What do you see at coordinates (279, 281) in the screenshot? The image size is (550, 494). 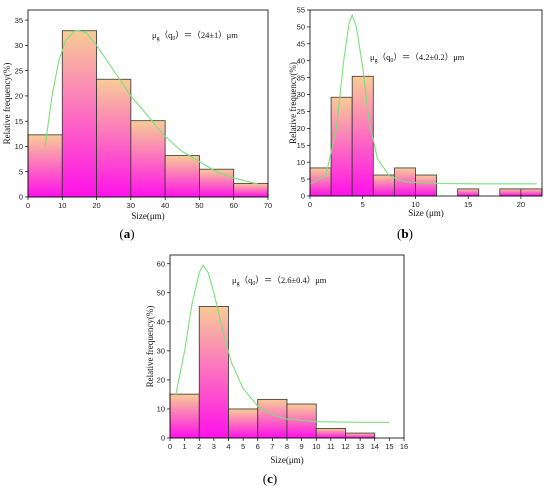 I see `mean-size-annotation: μg（q0）＝（2.6±0.4）μm` at bounding box center [279, 281].